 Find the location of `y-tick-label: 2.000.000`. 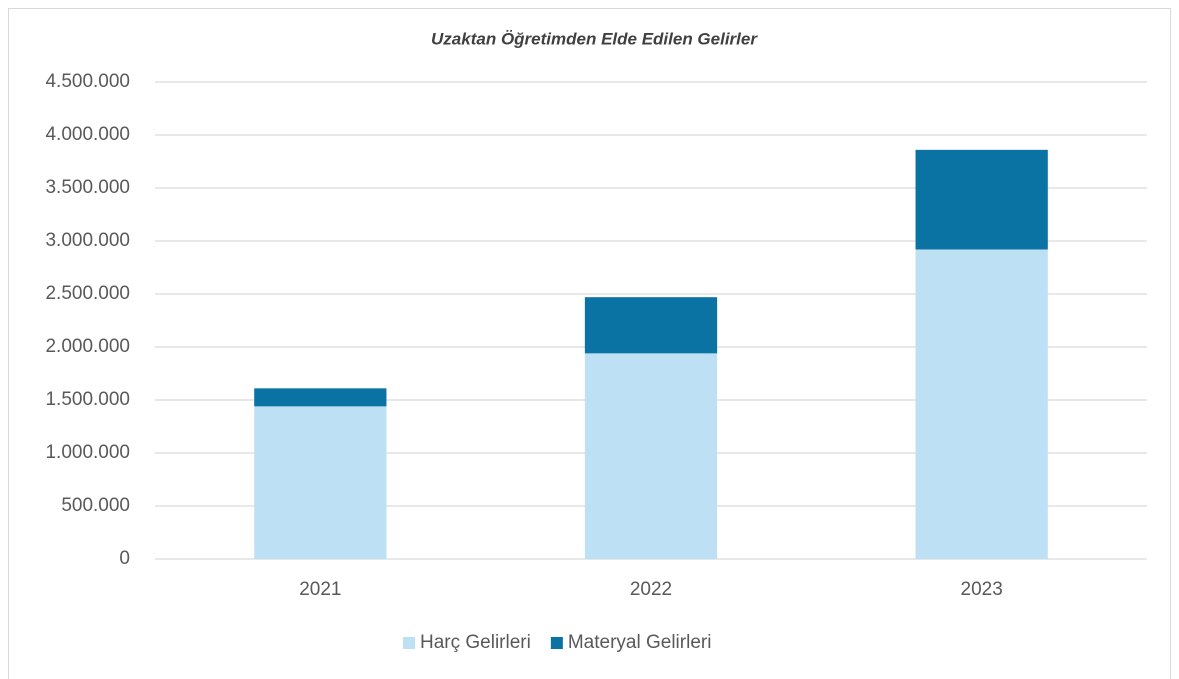

y-tick-label: 2.000.000 is located at coordinates (87, 346).